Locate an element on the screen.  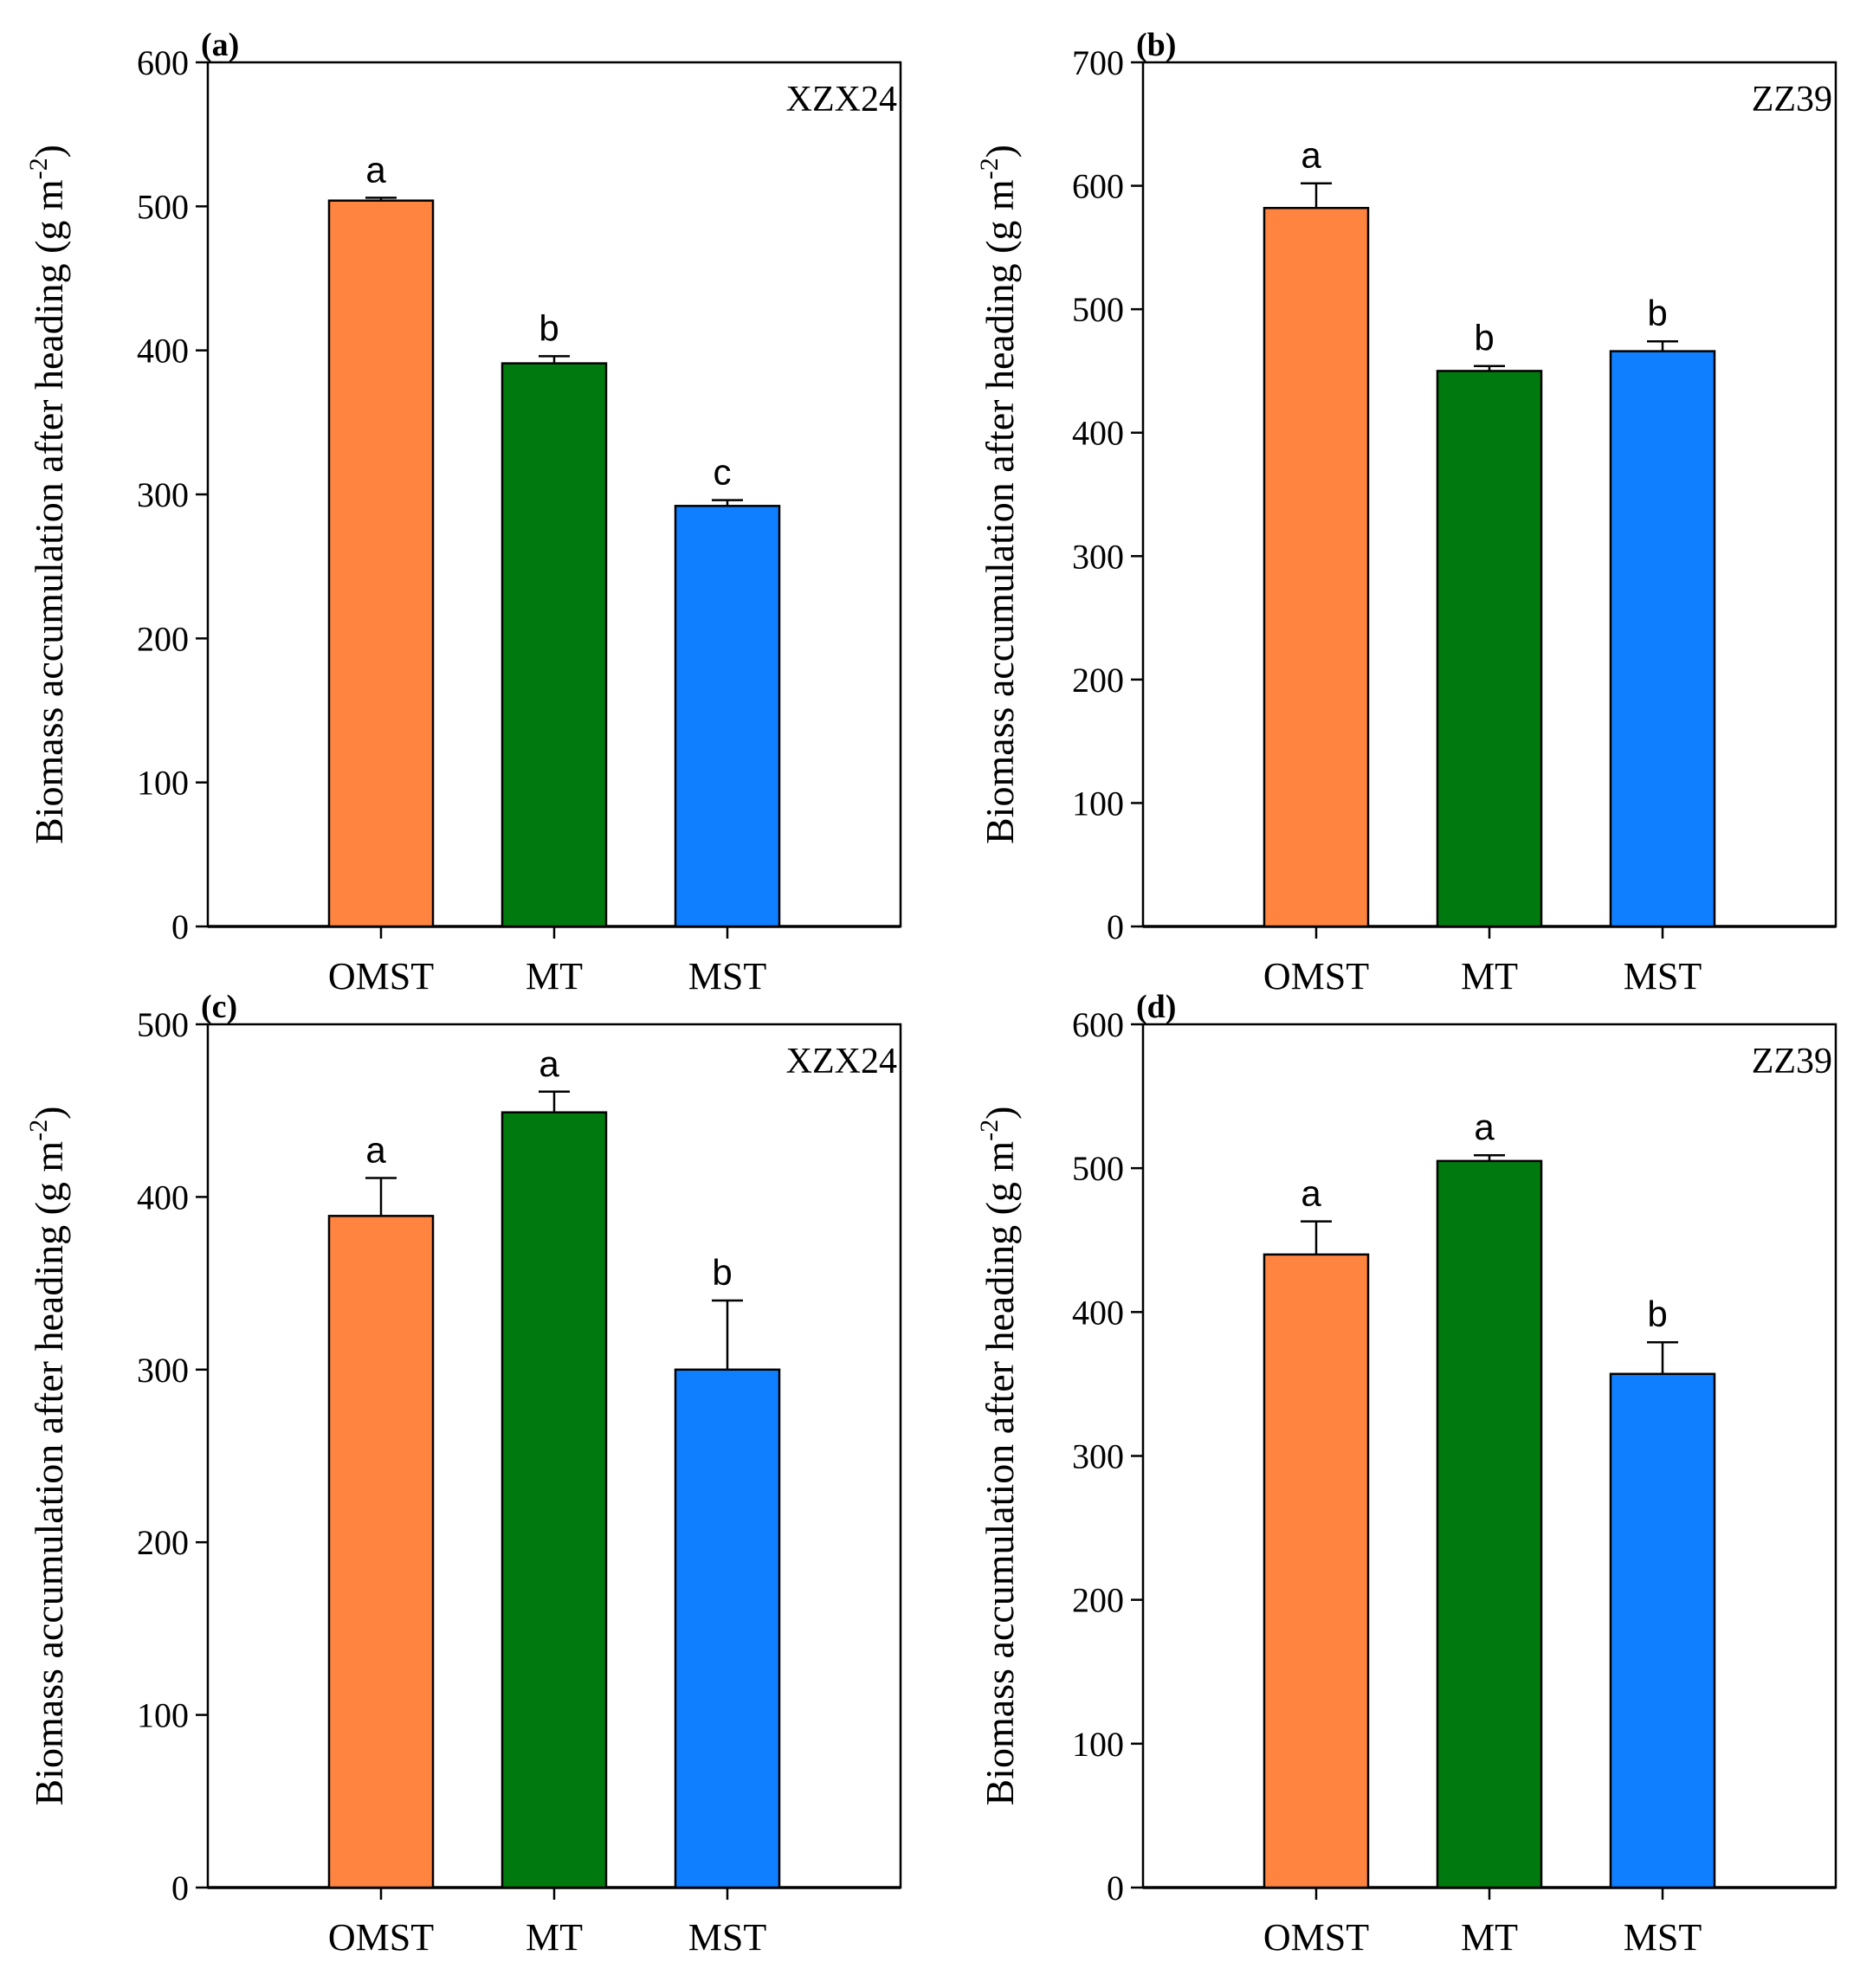
panel-tag: (c) is located at coordinates (219, 1007).